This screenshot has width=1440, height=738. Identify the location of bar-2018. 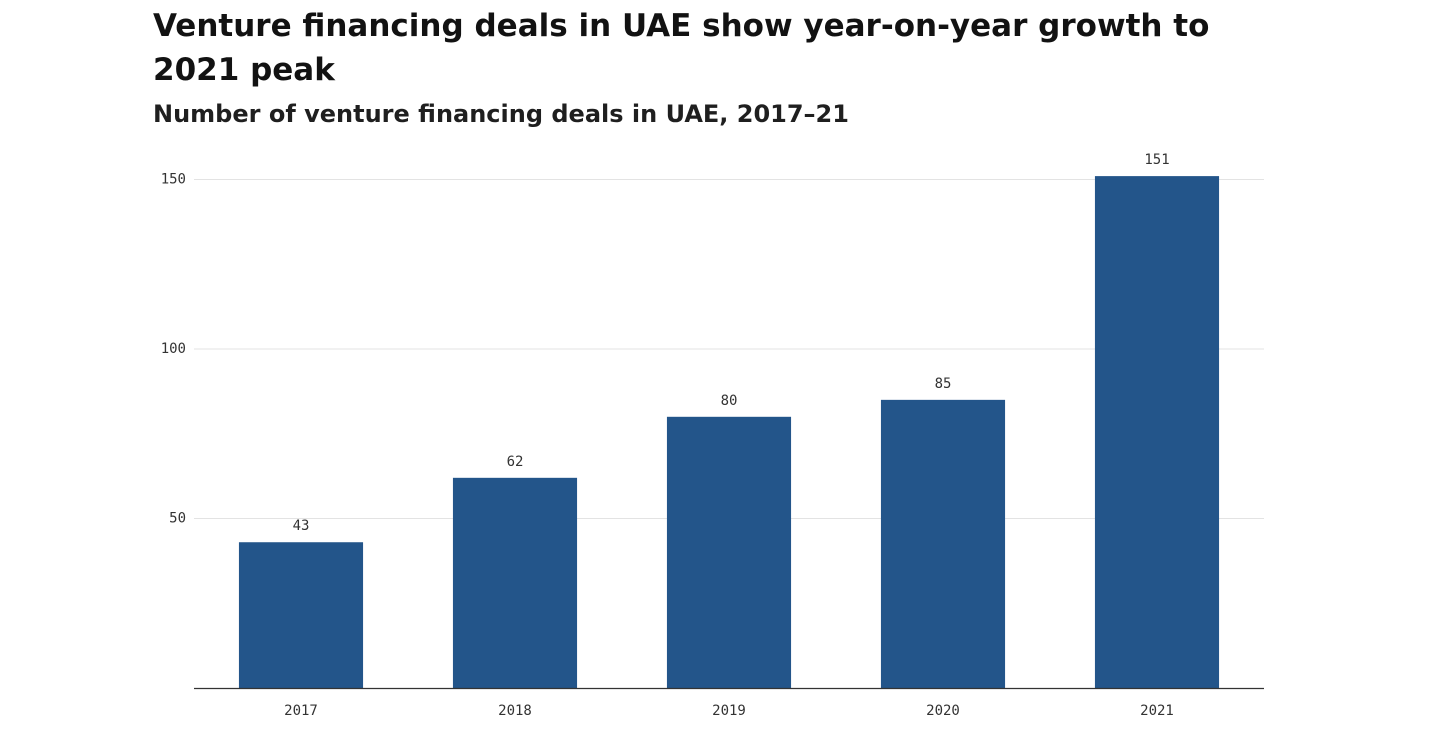
(515, 582).